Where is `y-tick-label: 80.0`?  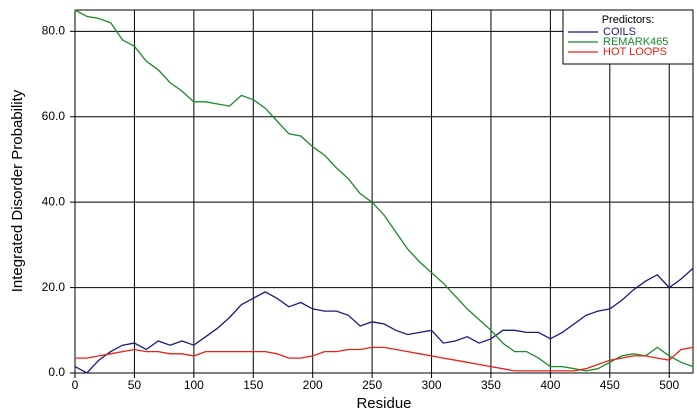
y-tick-label: 80.0 is located at coordinates (54, 31).